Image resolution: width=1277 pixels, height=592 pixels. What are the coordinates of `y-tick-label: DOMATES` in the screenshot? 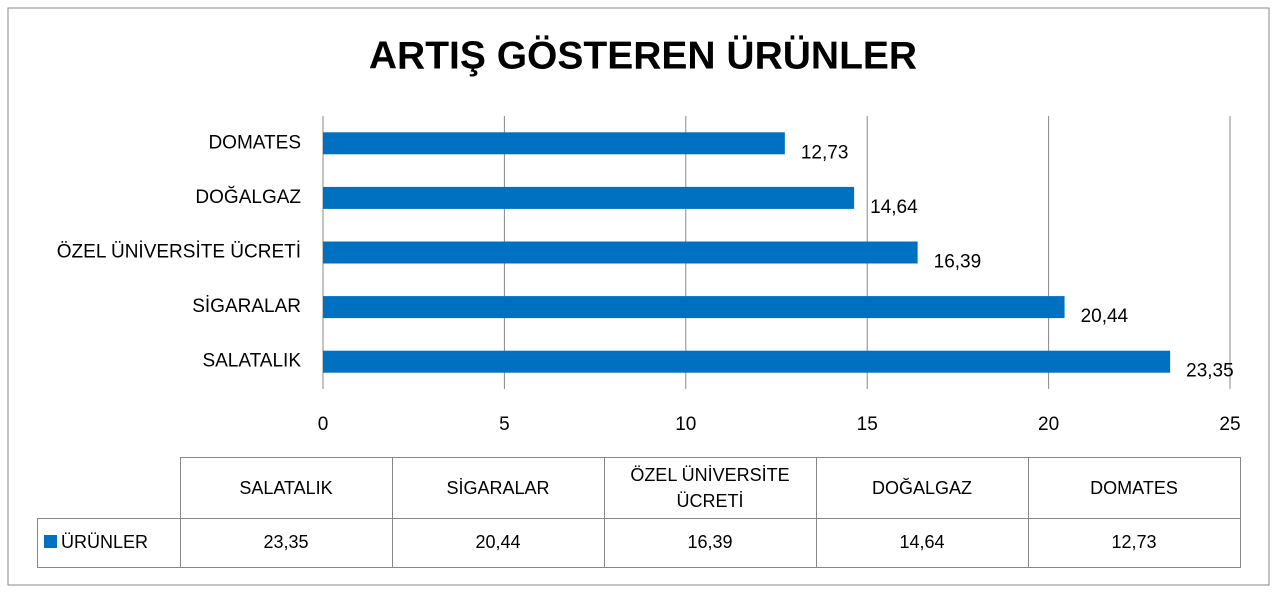 It's located at (254, 142).